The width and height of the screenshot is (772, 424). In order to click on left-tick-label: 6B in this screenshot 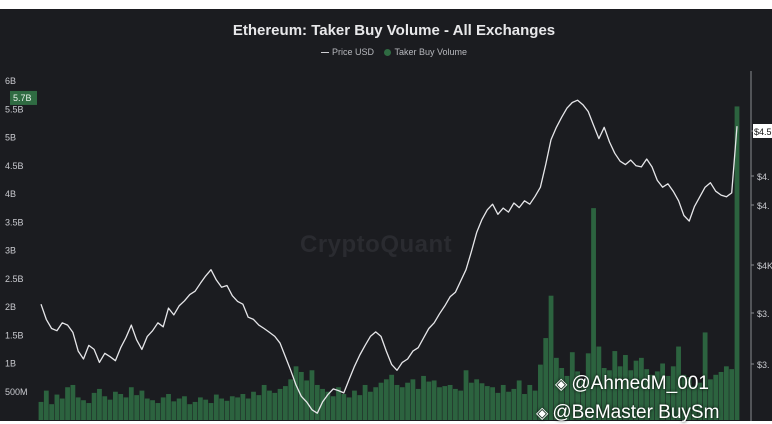, I will do `click(10, 81)`.